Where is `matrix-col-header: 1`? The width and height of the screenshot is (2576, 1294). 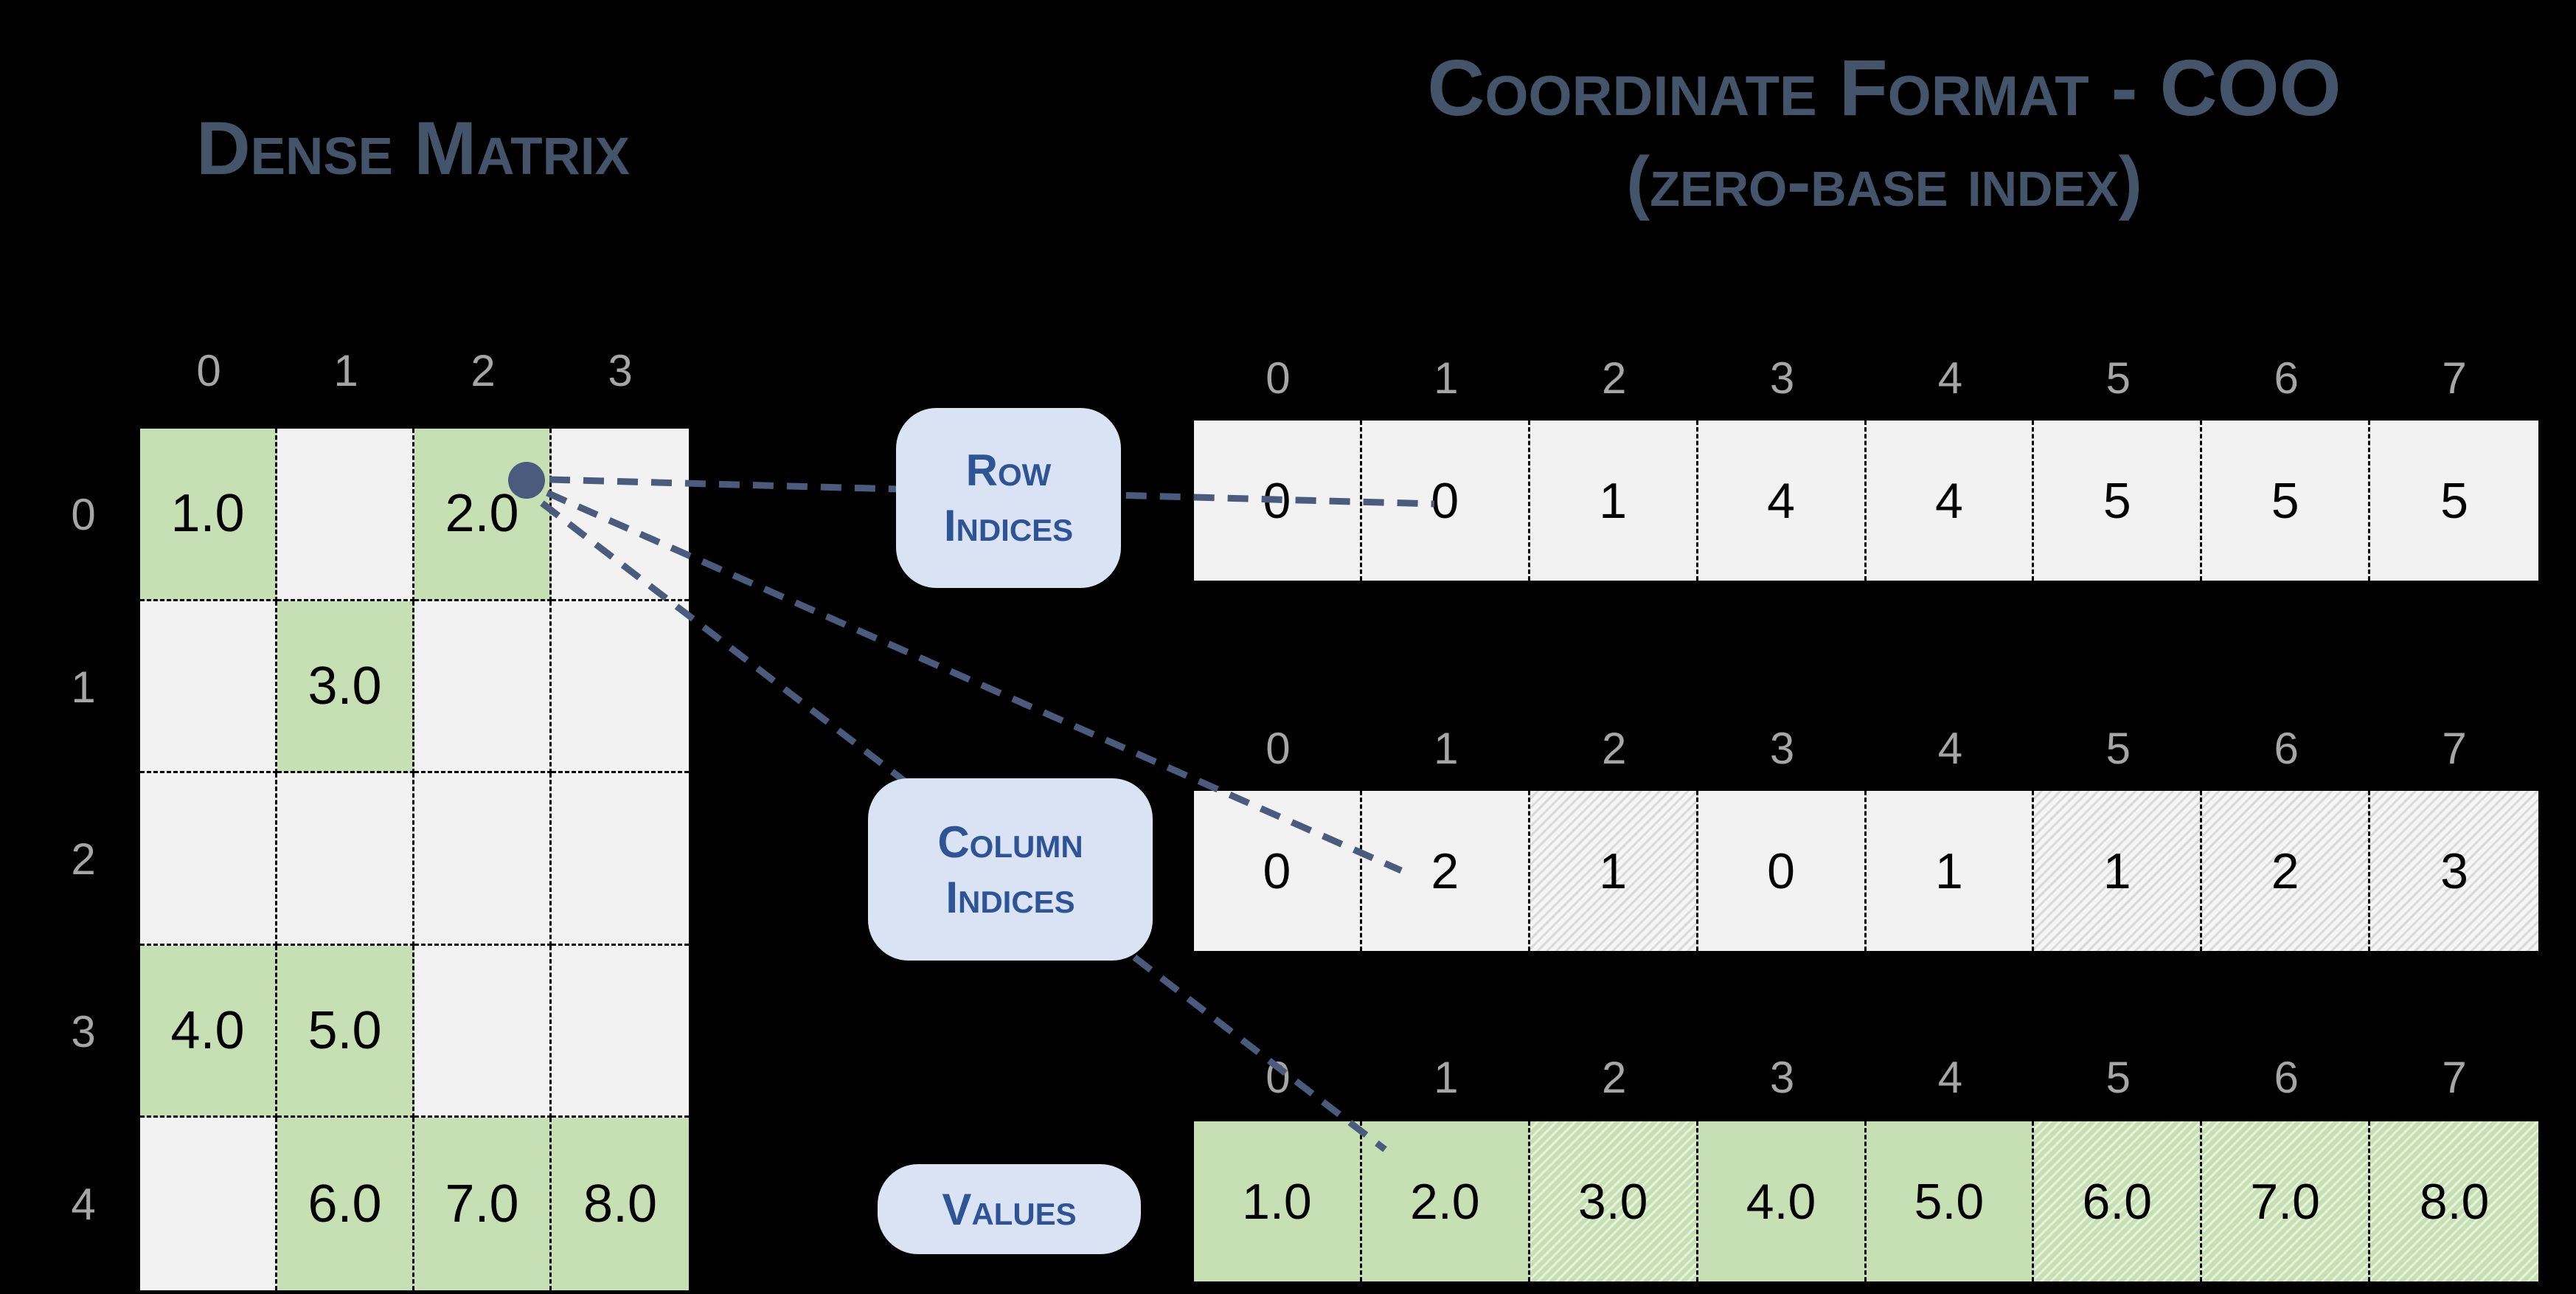
matrix-col-header: 1 is located at coordinates (345, 370).